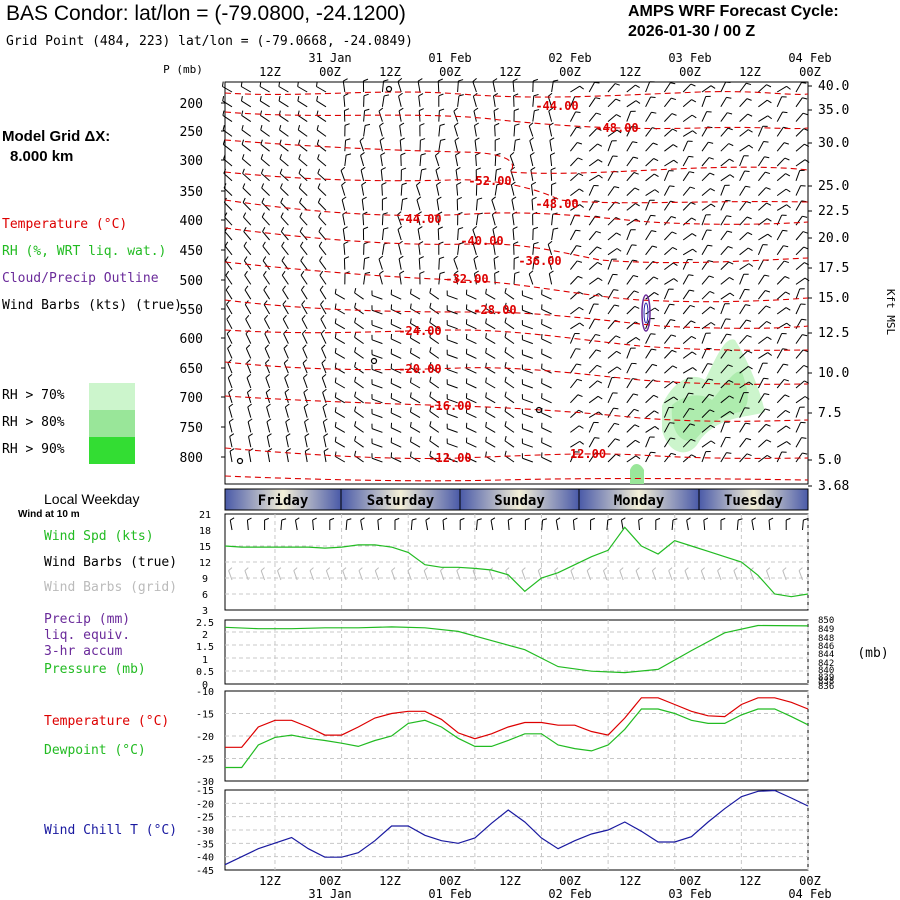 This screenshot has width=900, height=900. I want to click on pressure-tick-label: 850, so click(826, 621).